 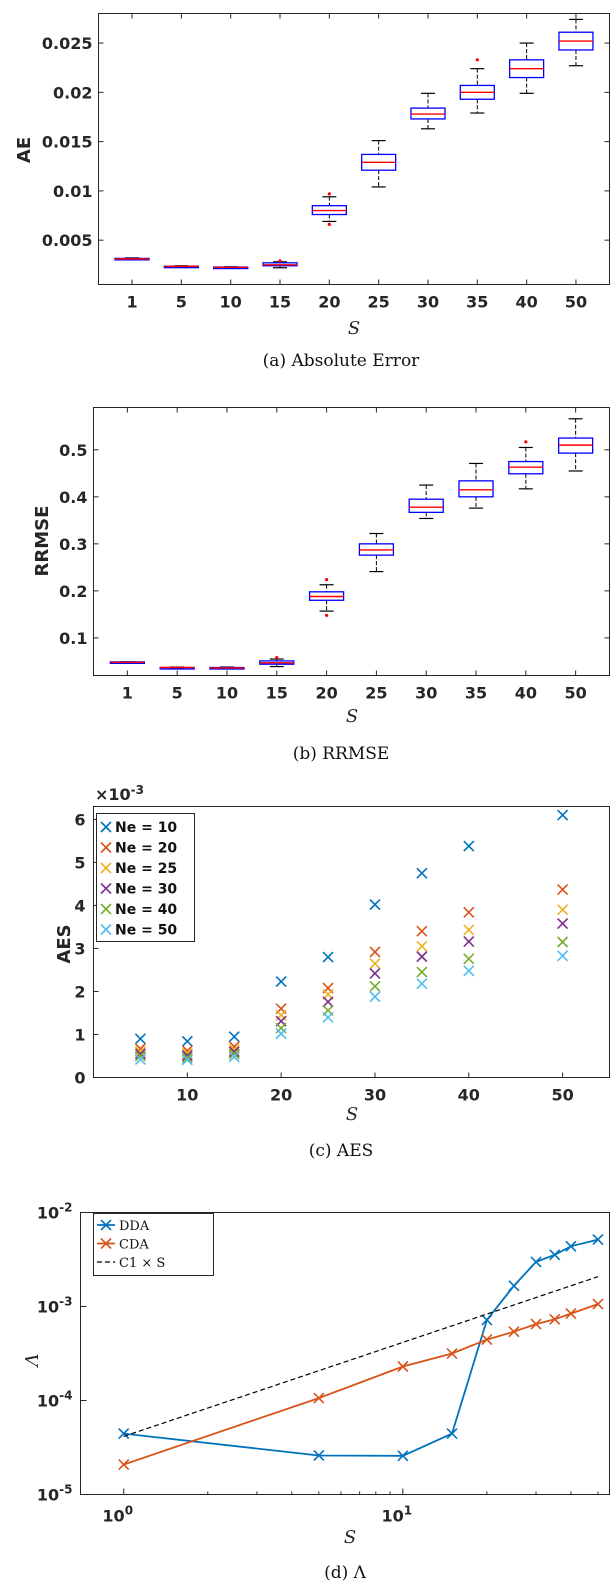 I want to click on panel-a-x-axis-label: S, so click(x=354, y=328).